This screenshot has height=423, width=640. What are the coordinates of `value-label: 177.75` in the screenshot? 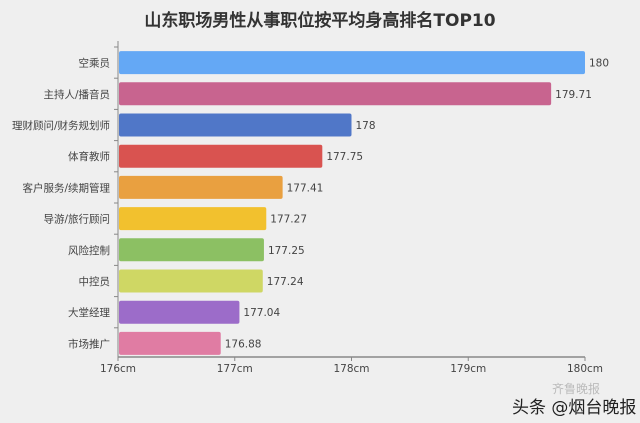 It's located at (344, 157).